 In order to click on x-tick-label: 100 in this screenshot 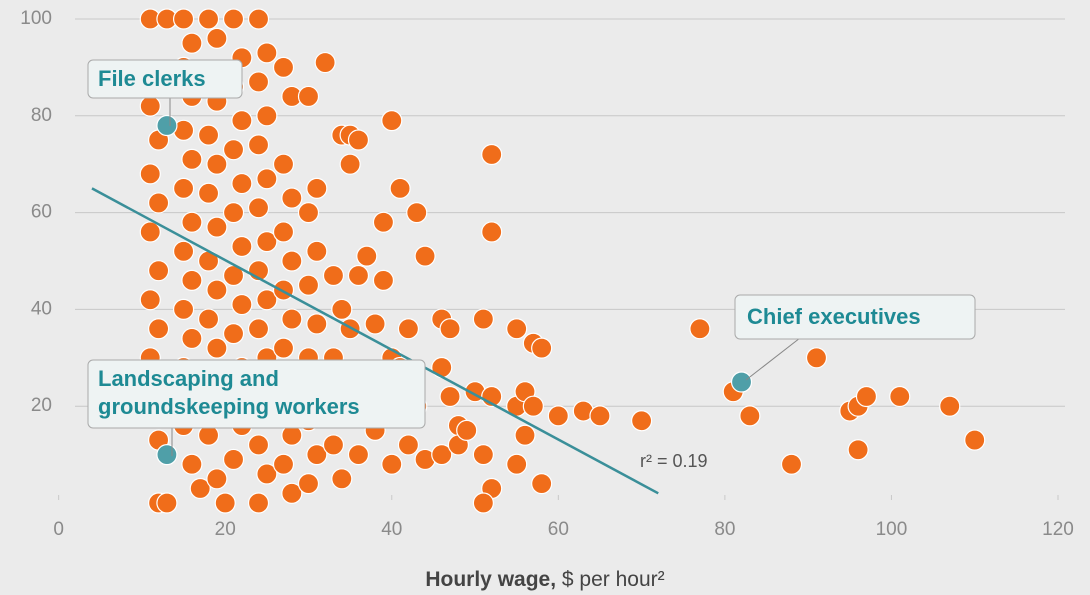, I will do `click(892, 529)`.